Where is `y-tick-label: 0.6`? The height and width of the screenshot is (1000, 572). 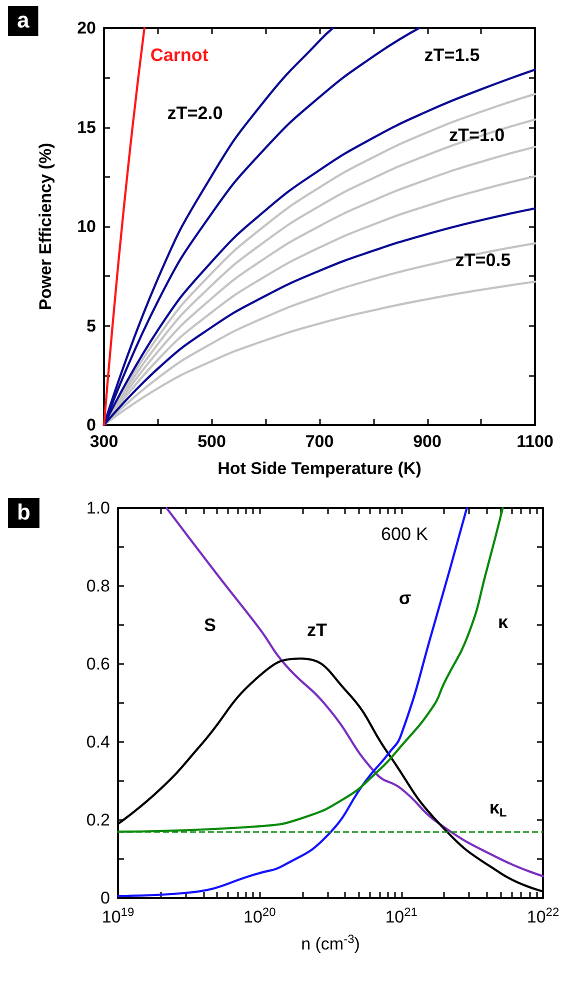
y-tick-label: 0.6 is located at coordinates (98, 664).